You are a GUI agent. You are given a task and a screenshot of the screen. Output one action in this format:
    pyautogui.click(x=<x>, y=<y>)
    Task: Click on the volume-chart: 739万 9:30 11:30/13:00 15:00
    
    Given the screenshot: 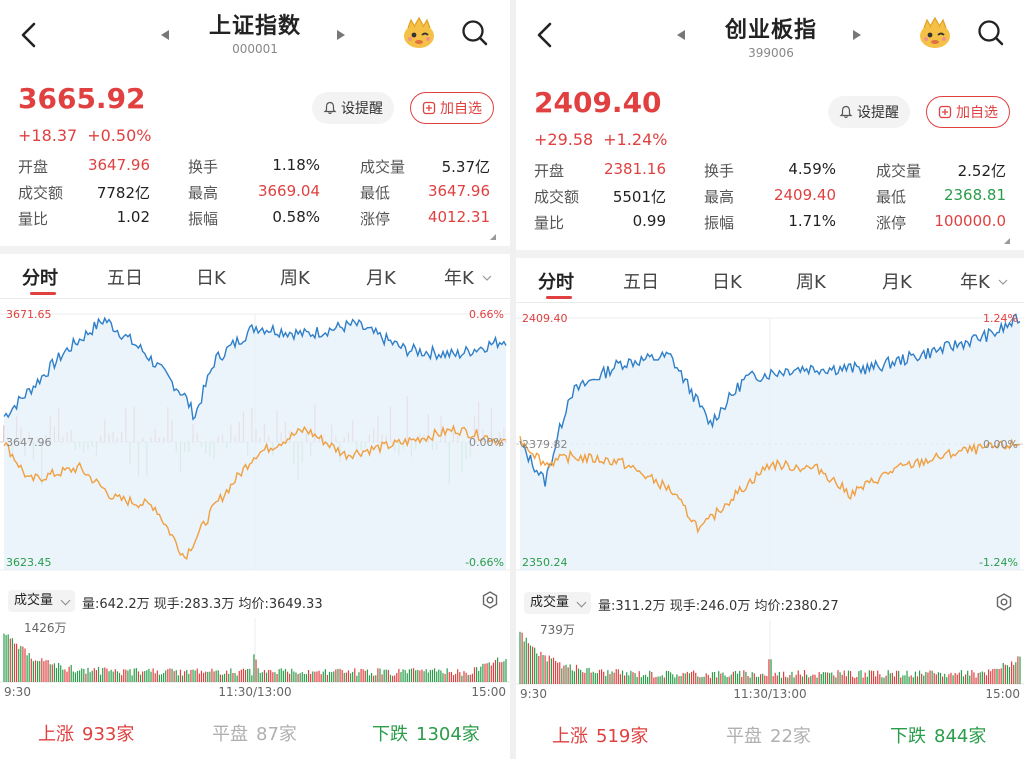 What is the action you would take?
    pyautogui.click(x=770, y=661)
    